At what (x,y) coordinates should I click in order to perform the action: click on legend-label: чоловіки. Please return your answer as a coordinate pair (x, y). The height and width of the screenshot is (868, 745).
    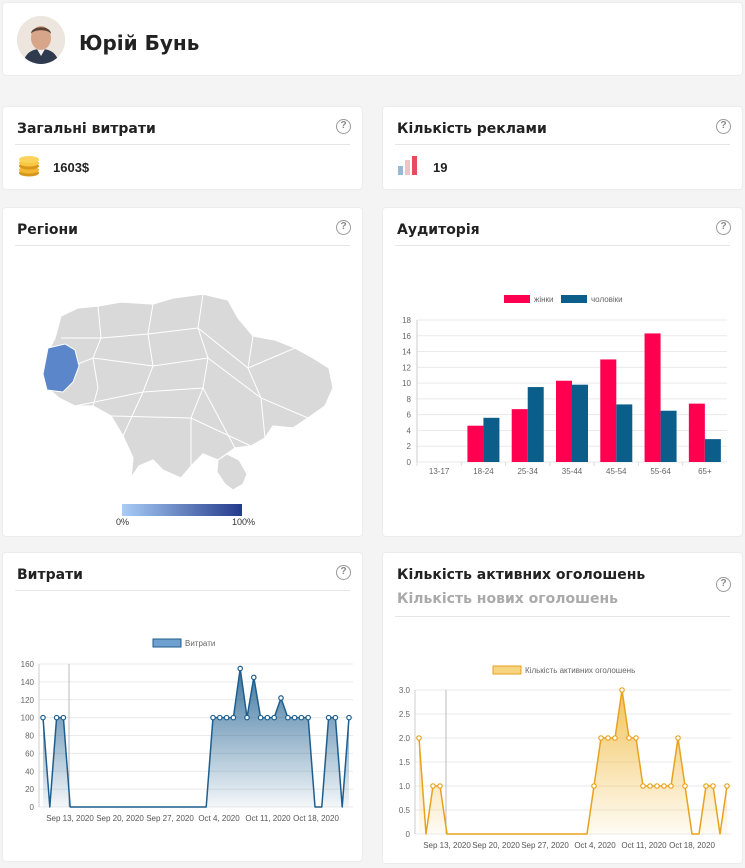
    Looking at the image, I should click on (607, 299).